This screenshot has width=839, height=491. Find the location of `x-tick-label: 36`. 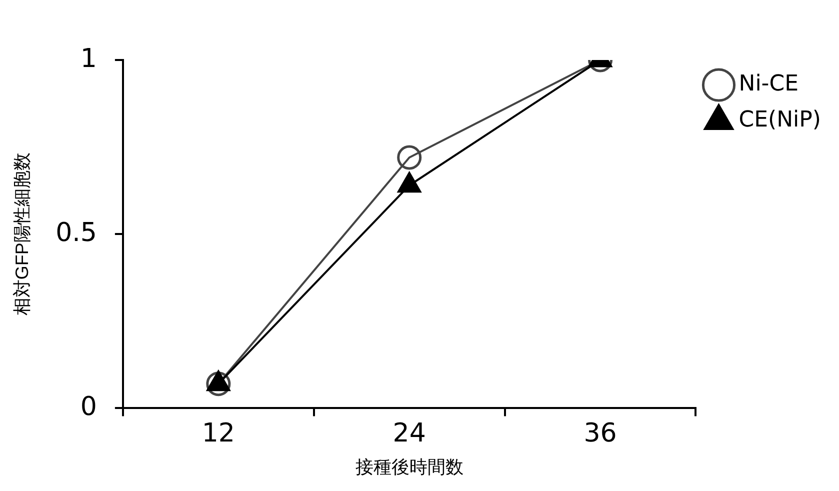

x-tick-label: 36 is located at coordinates (600, 433).